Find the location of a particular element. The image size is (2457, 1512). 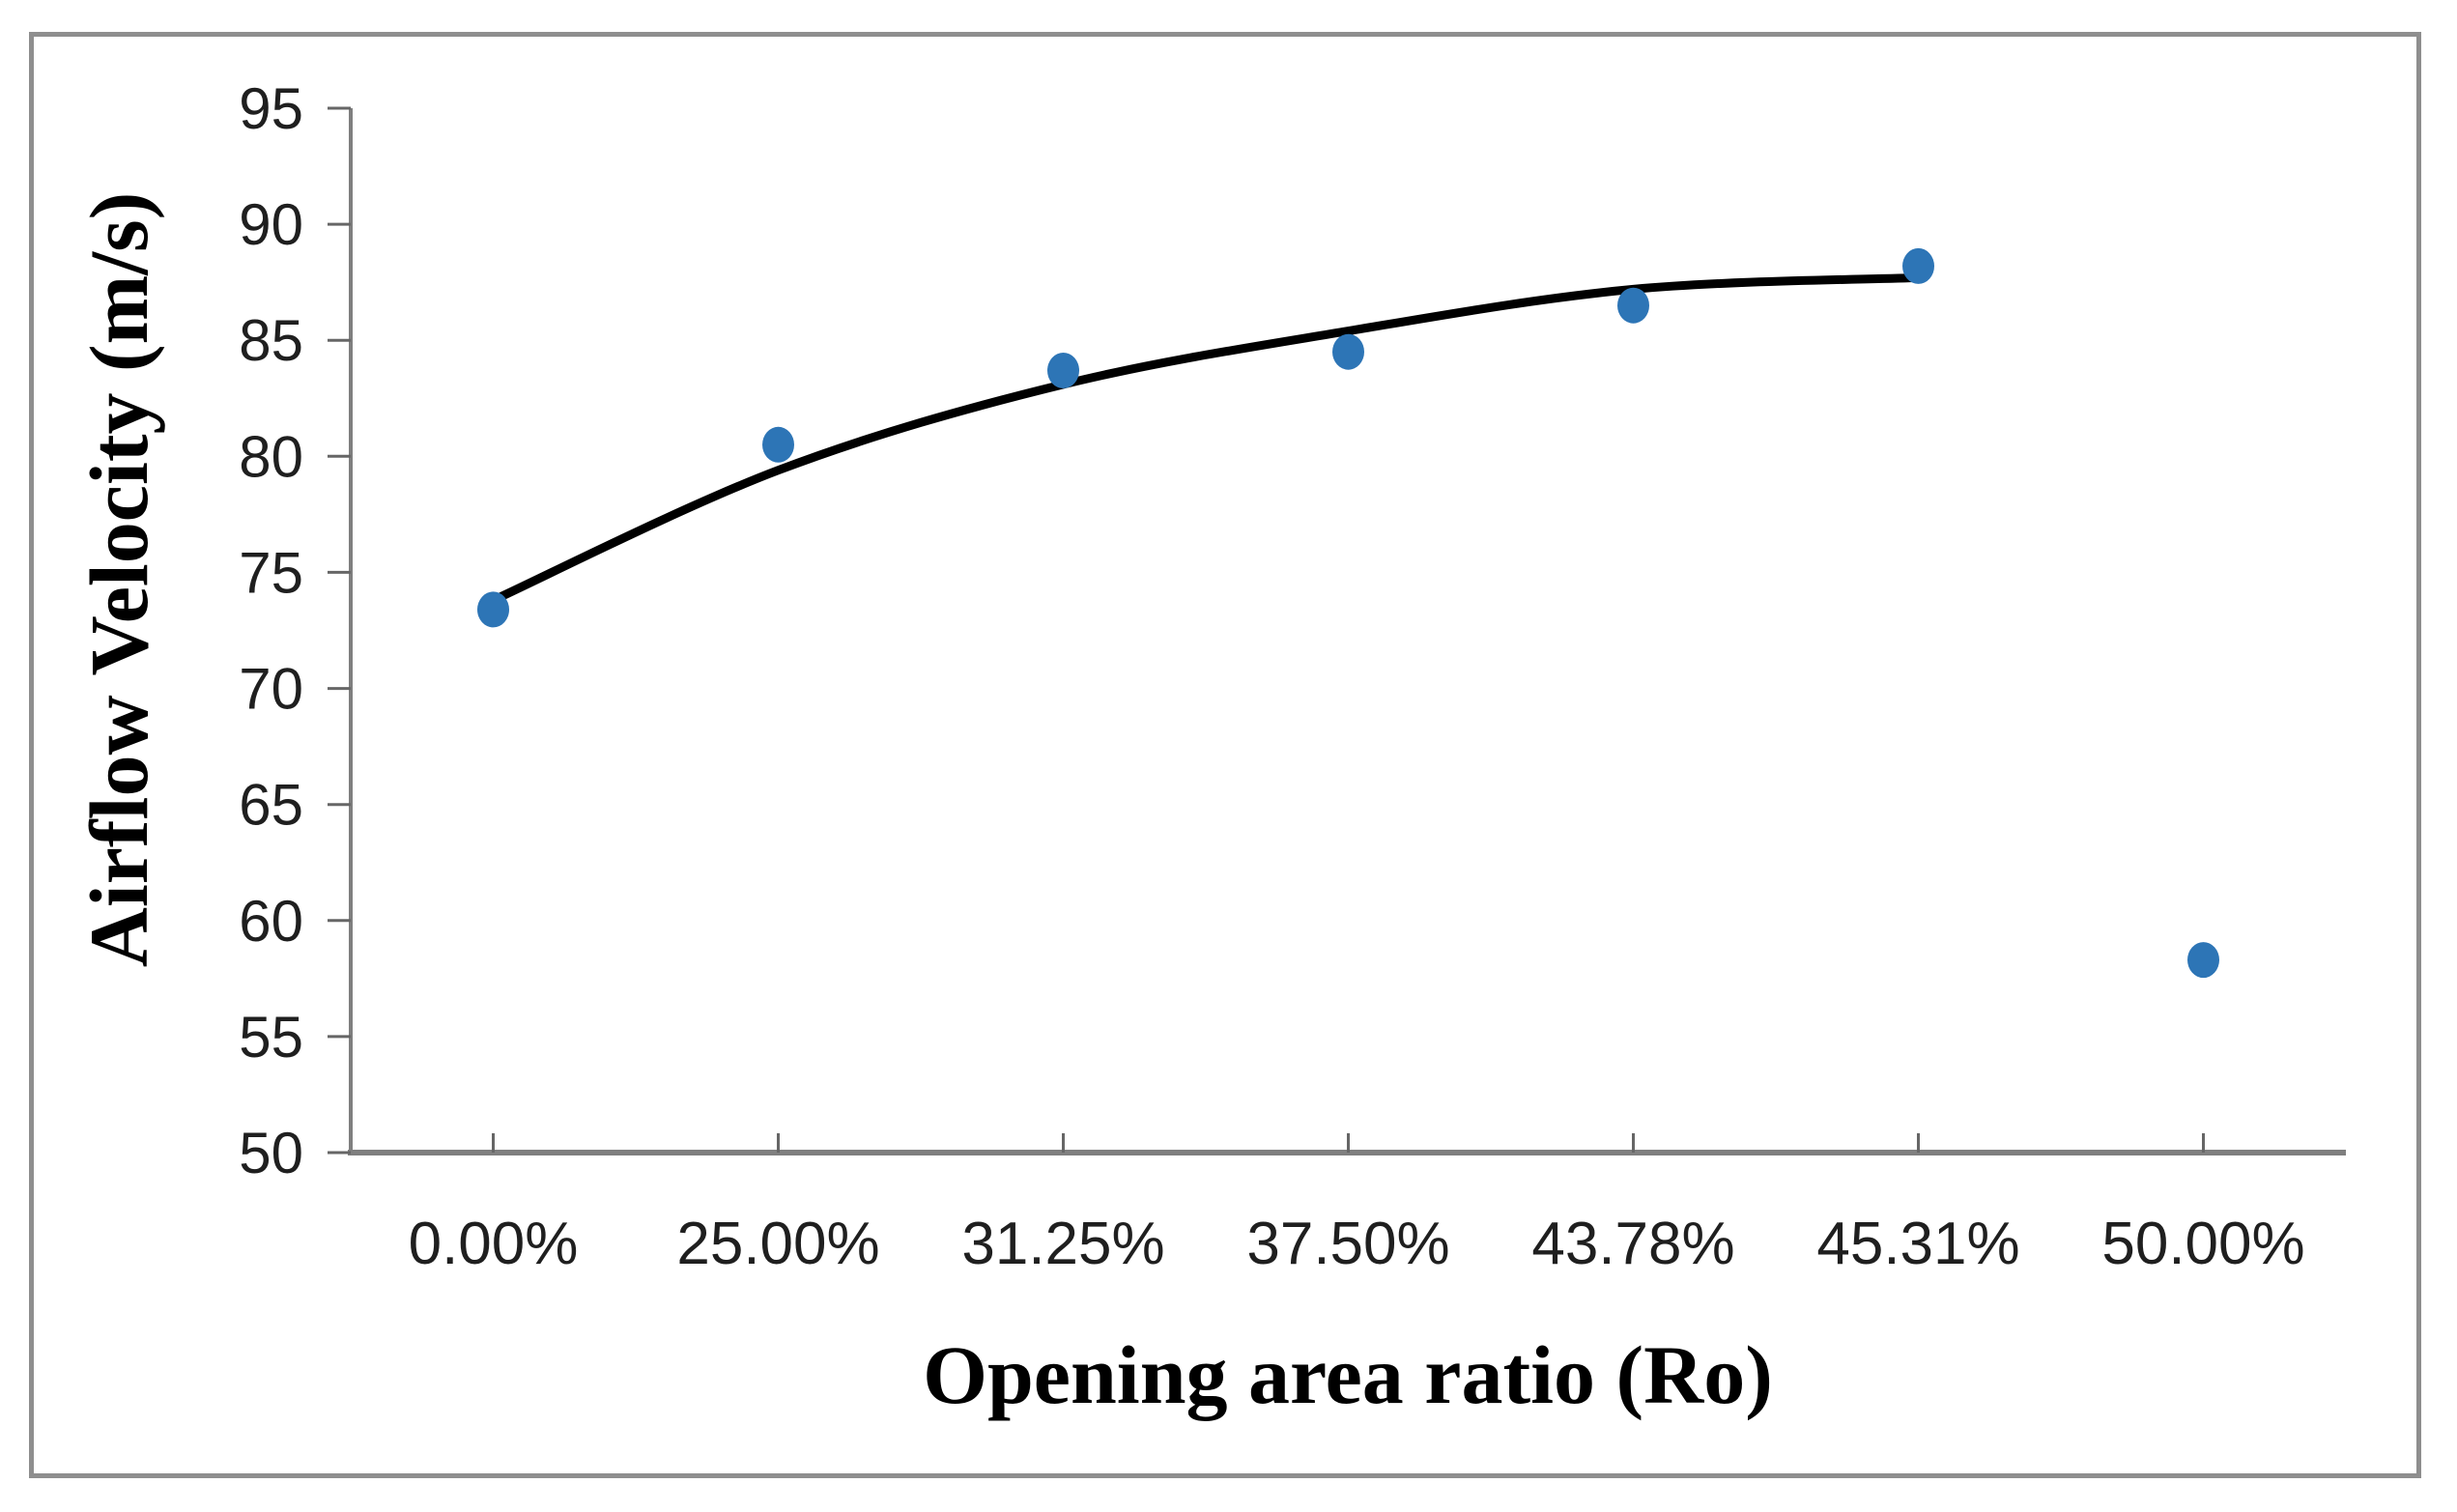

x-tick-label: 50.00% is located at coordinates (2202, 1244).